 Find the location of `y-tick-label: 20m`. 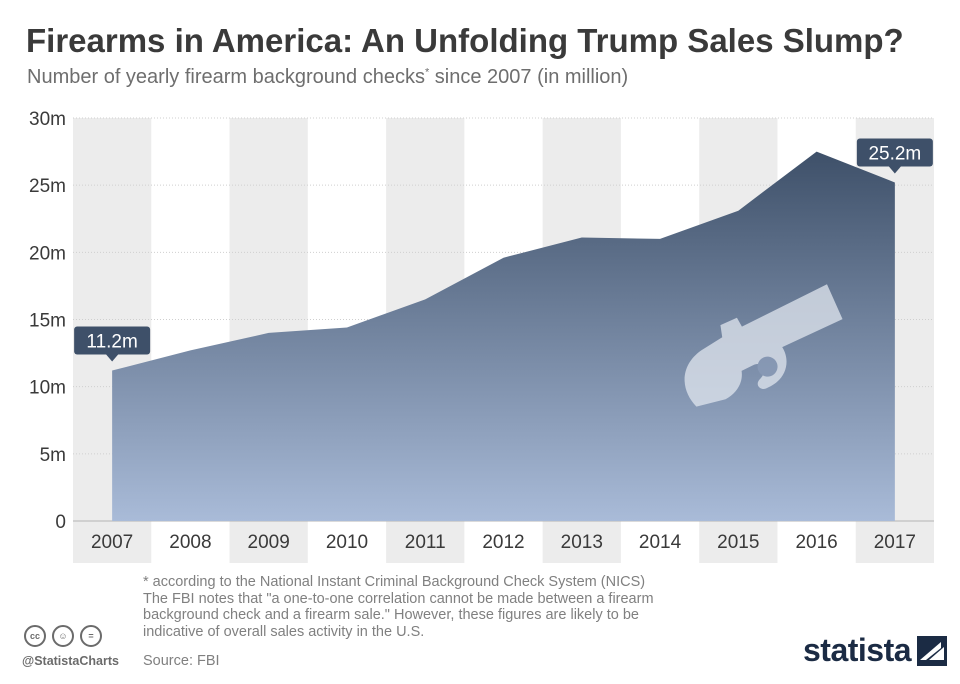

y-tick-label: 20m is located at coordinates (47, 253).